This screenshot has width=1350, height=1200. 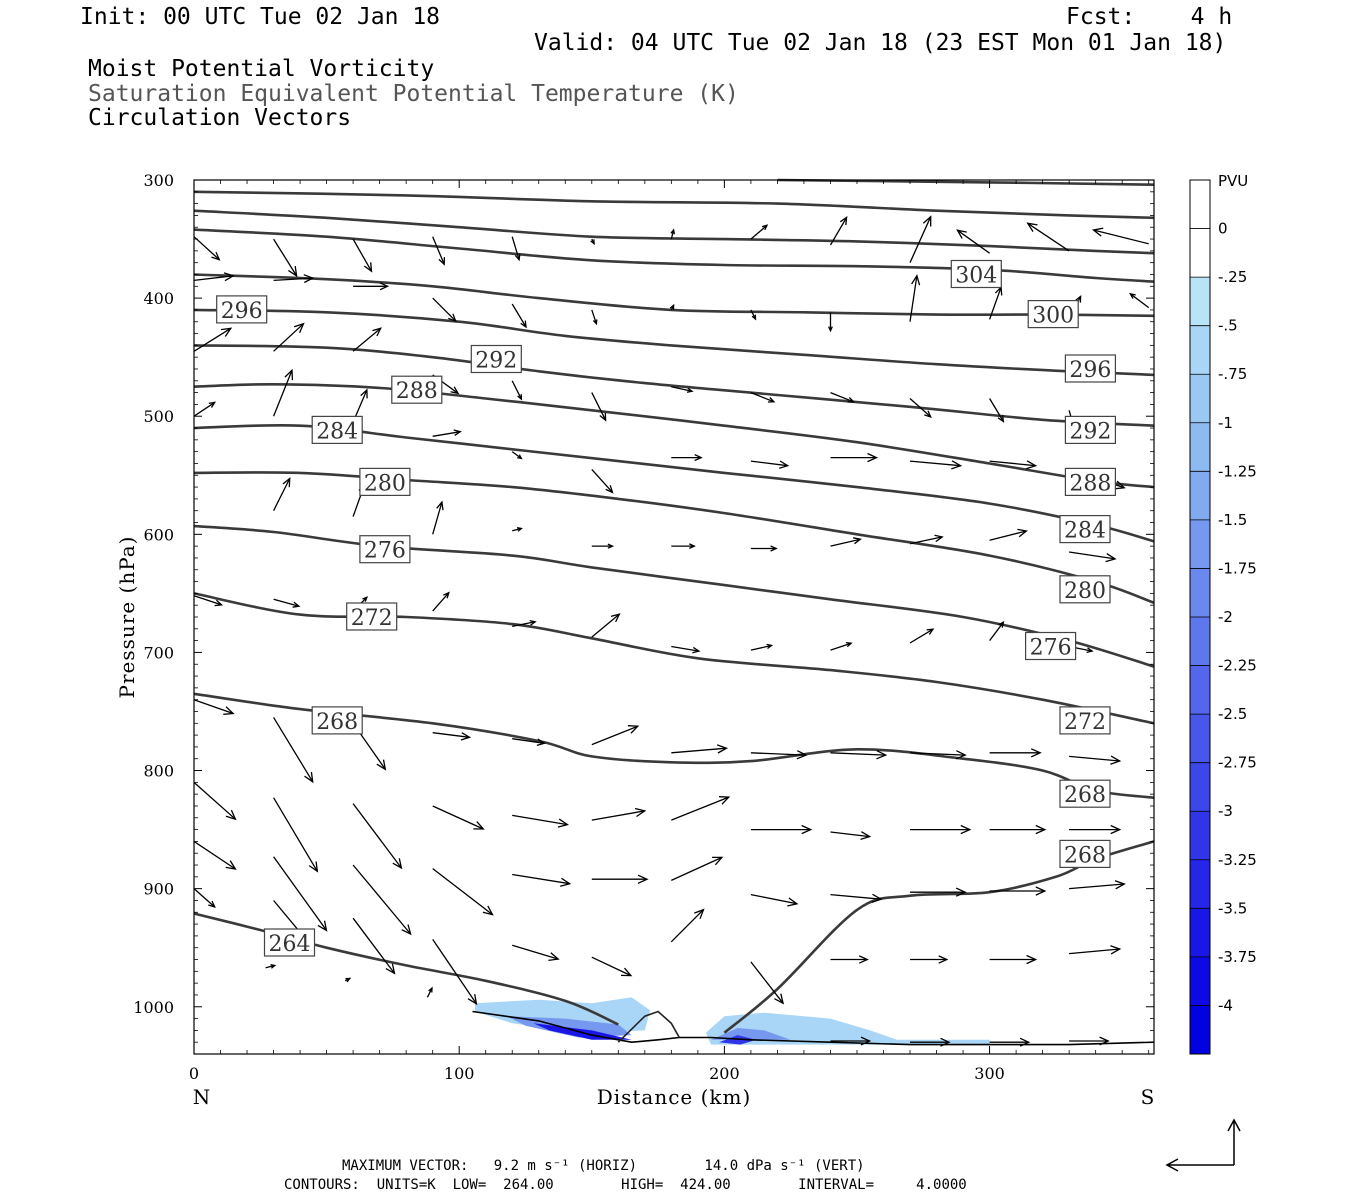 I want to click on x-tick-label: 100, so click(x=459, y=1073).